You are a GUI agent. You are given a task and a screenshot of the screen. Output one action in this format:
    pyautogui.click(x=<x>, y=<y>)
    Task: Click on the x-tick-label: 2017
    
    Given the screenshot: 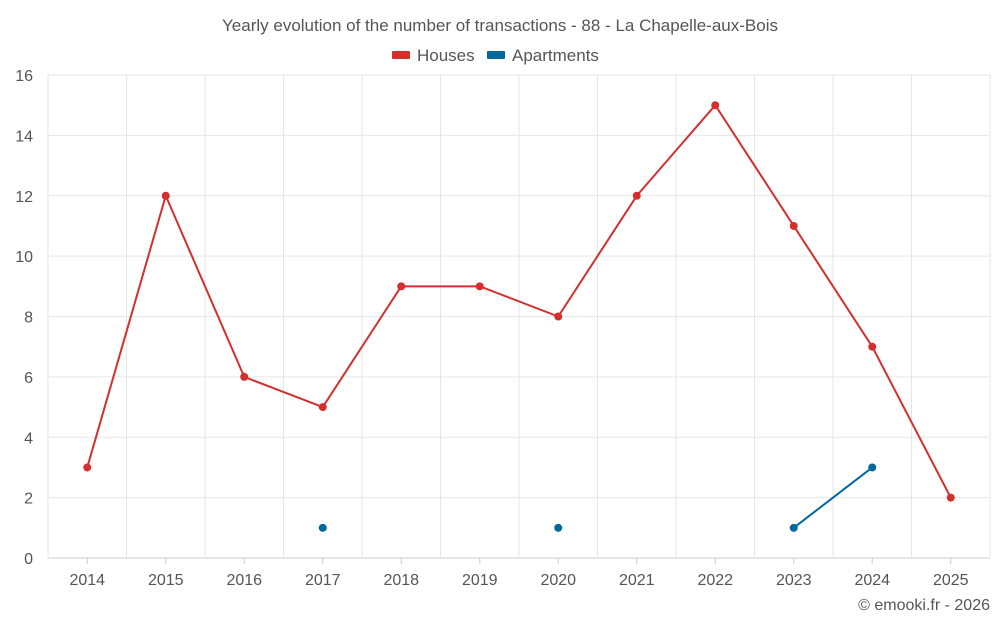 What is the action you would take?
    pyautogui.click(x=323, y=580)
    